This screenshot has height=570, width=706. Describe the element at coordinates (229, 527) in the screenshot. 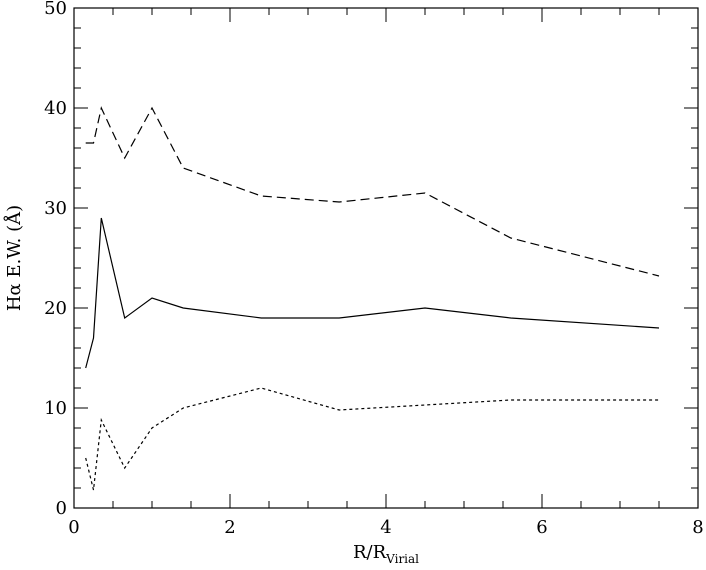

I see `x-tick-label: 2` at that location.